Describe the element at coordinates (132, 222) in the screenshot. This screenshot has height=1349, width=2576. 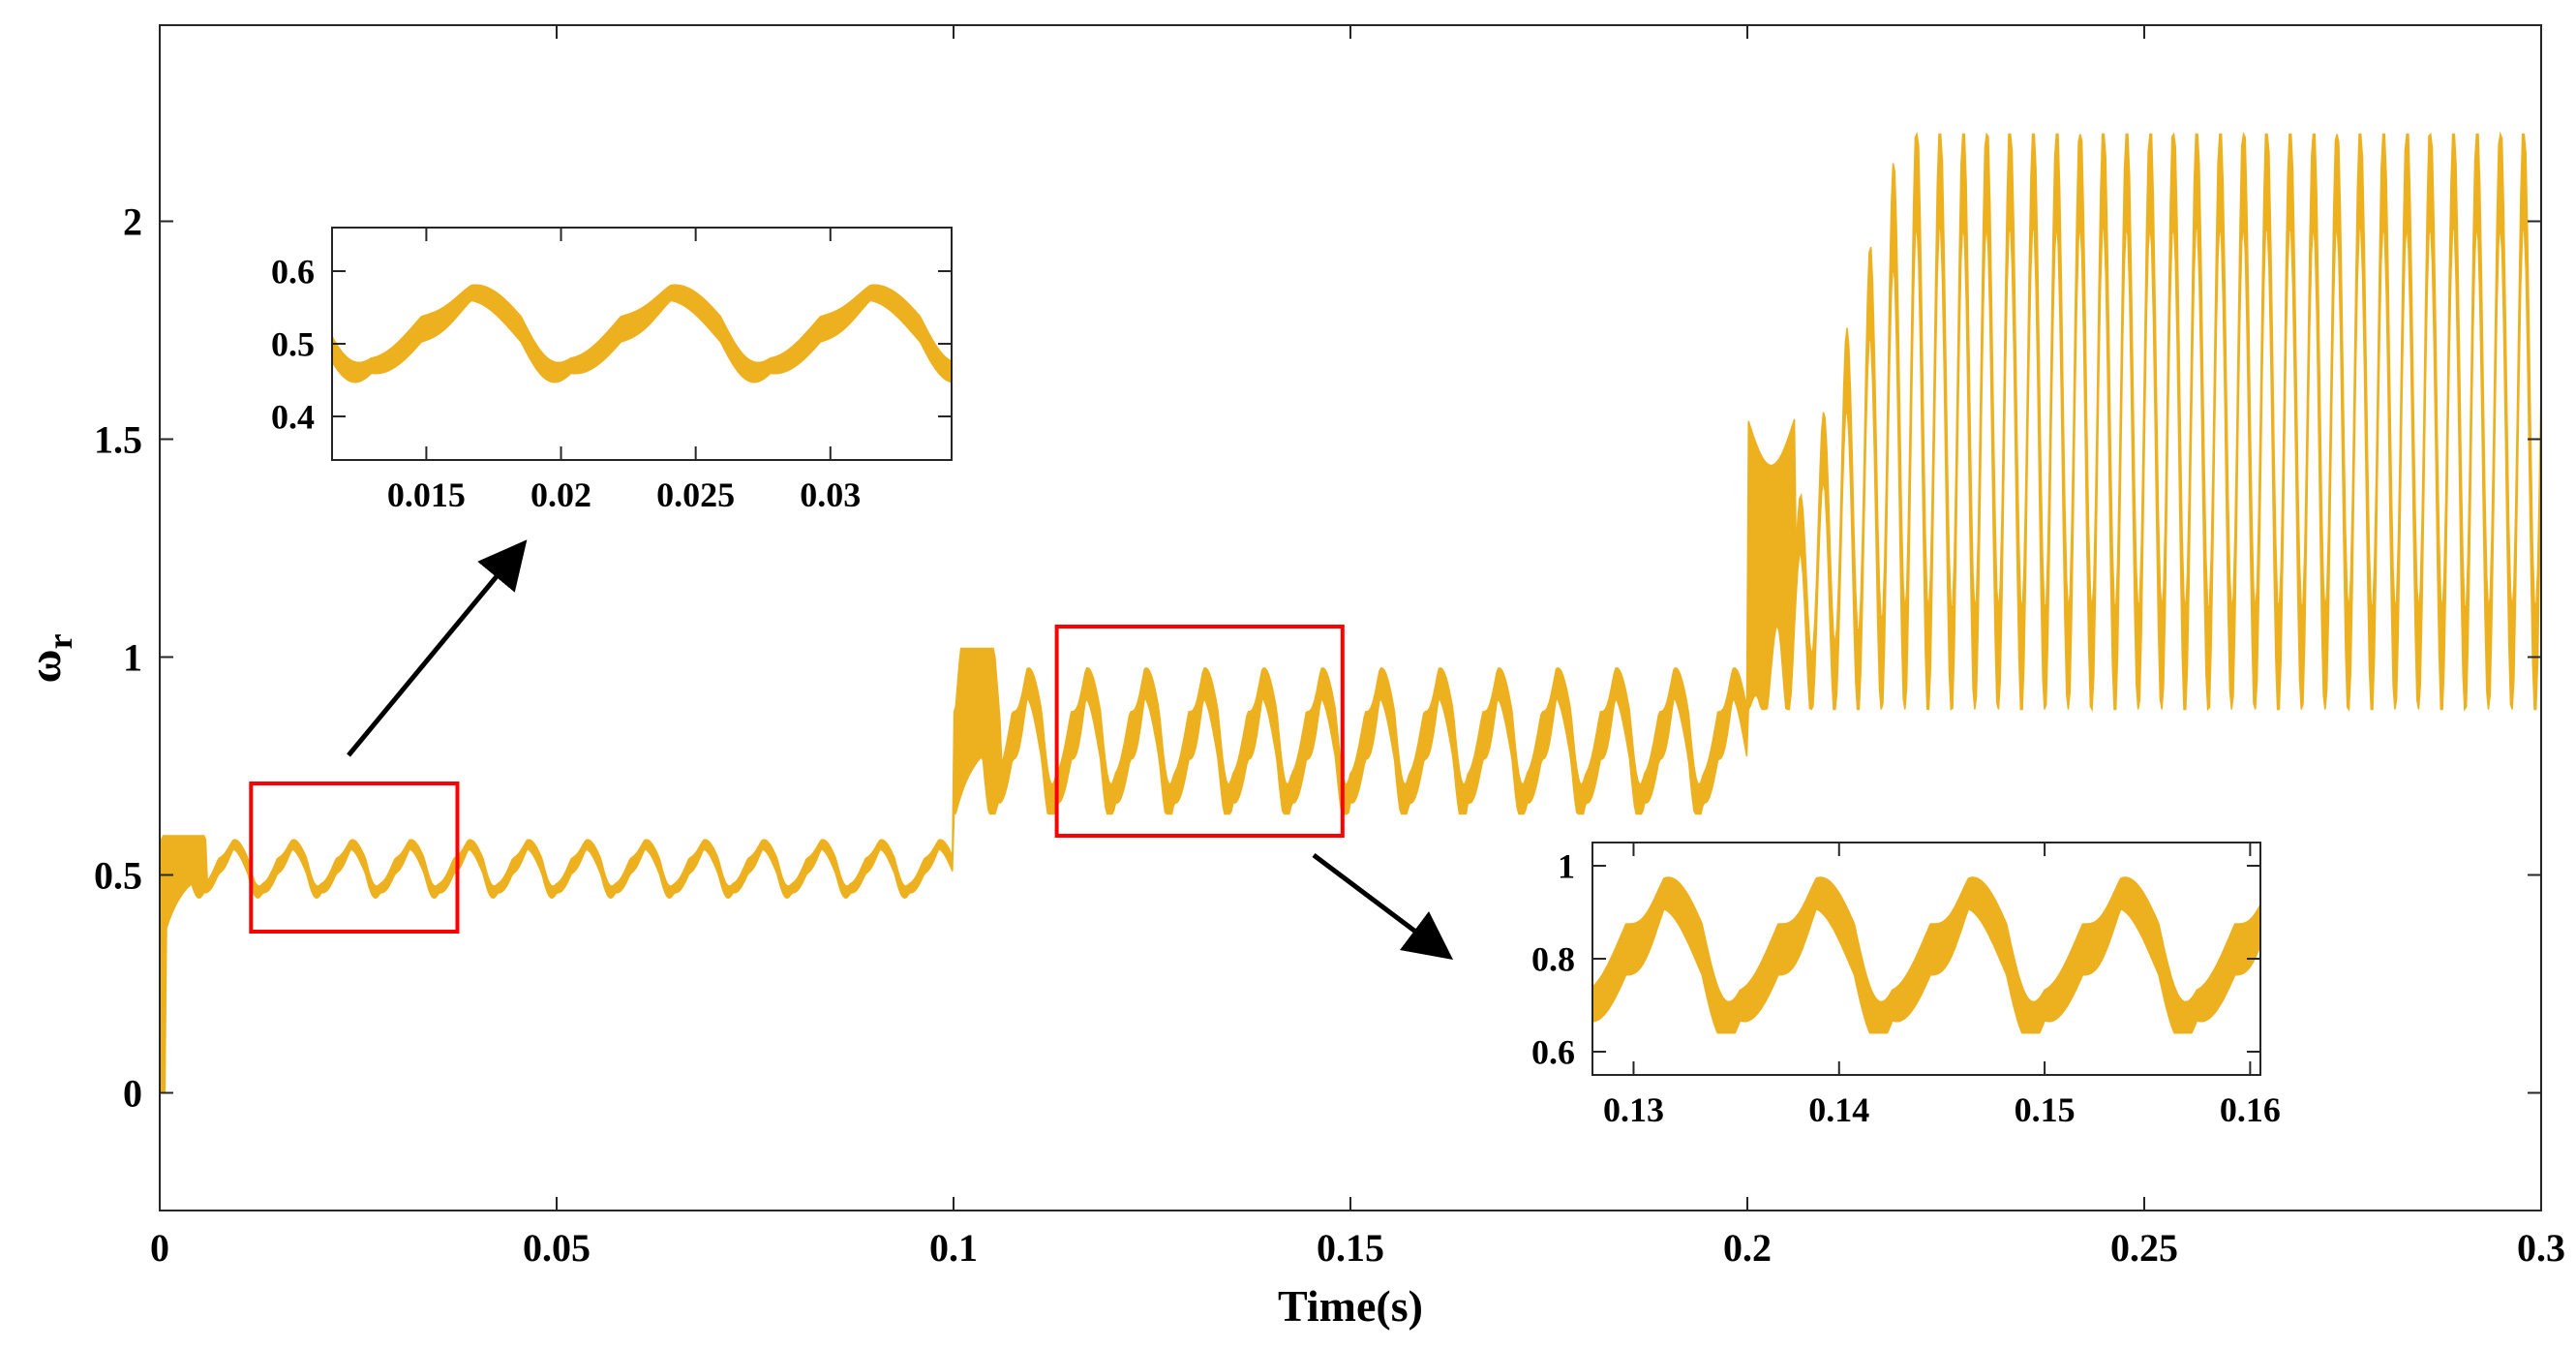
I see `main-ytick-label-4: 2` at that location.